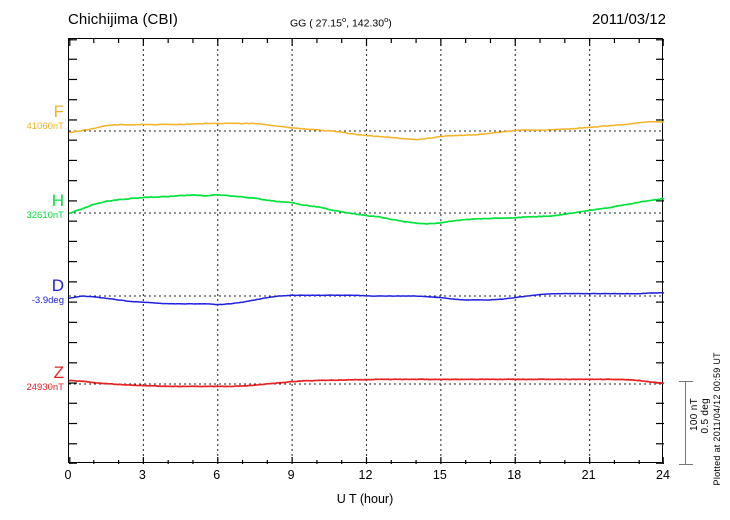  What do you see at coordinates (686, 382) in the screenshot?
I see `scale-bar-top-cap` at bounding box center [686, 382].